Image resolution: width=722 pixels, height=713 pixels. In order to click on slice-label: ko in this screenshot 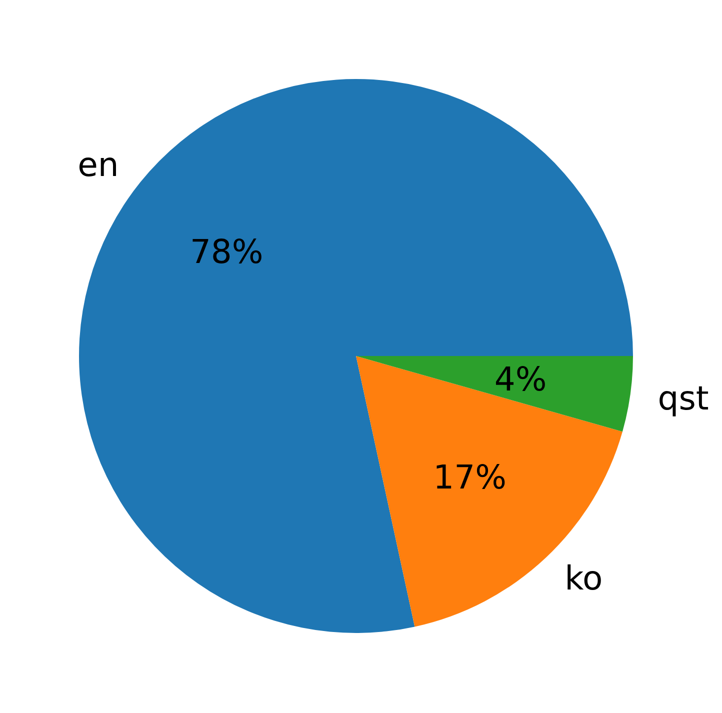, I will do `click(583, 578)`.